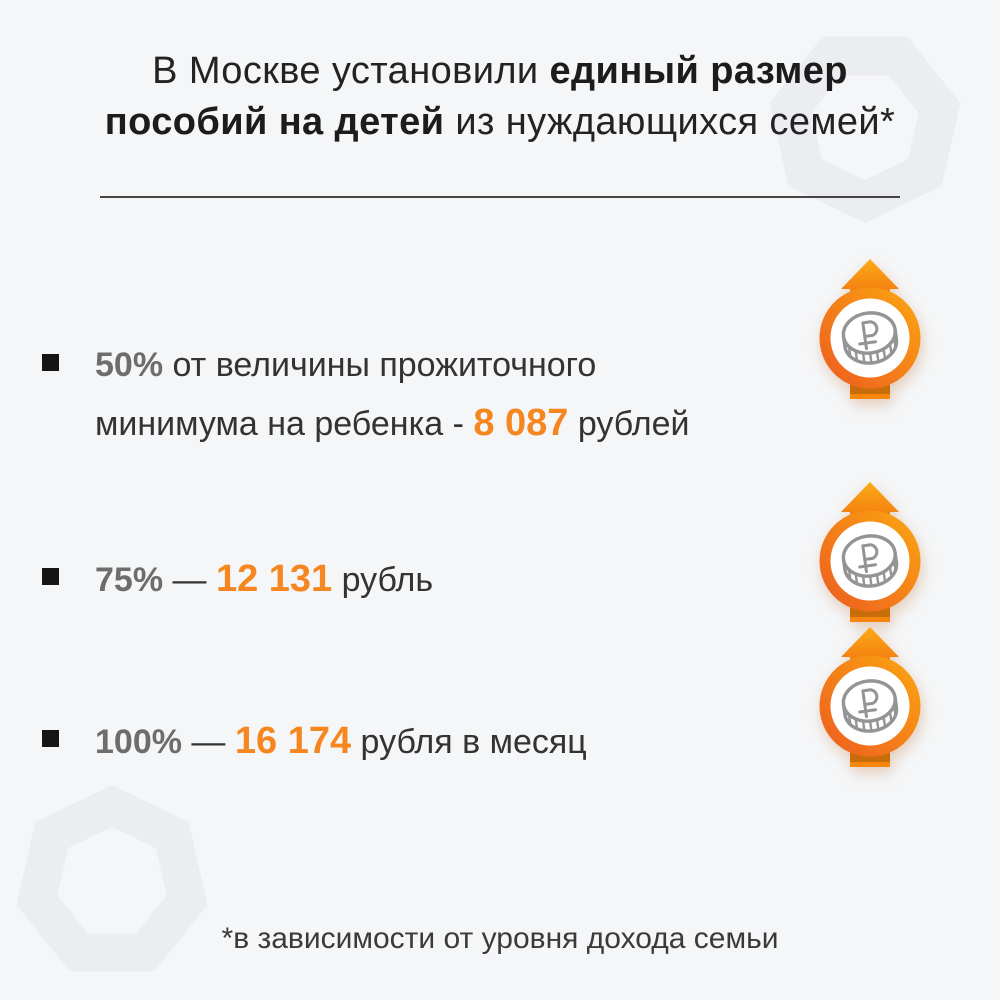 Image resolution: width=1000 pixels, height=1000 pixels. What do you see at coordinates (129, 365) in the screenshot?
I see `percent-value: 50%` at bounding box center [129, 365].